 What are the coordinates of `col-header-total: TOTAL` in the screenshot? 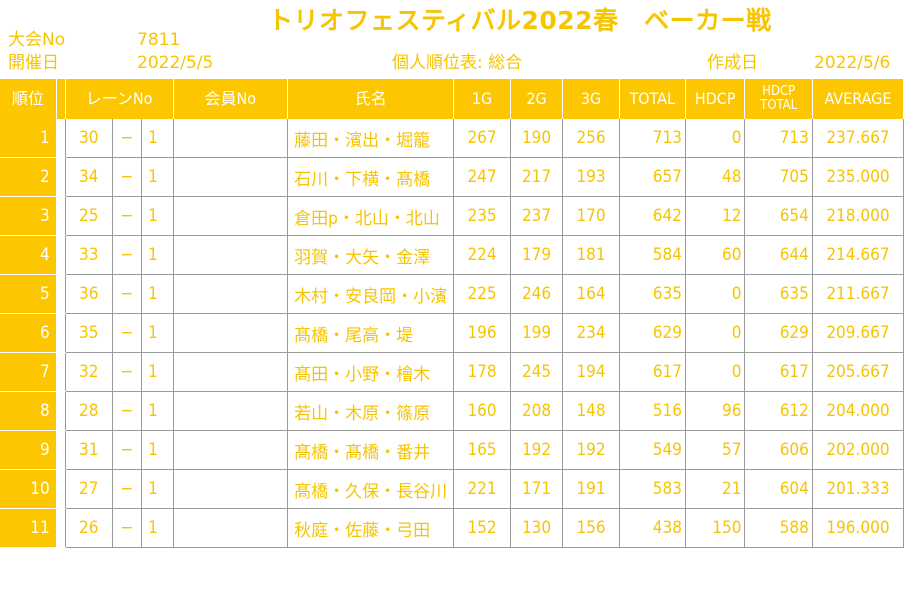 It's located at (652, 99).